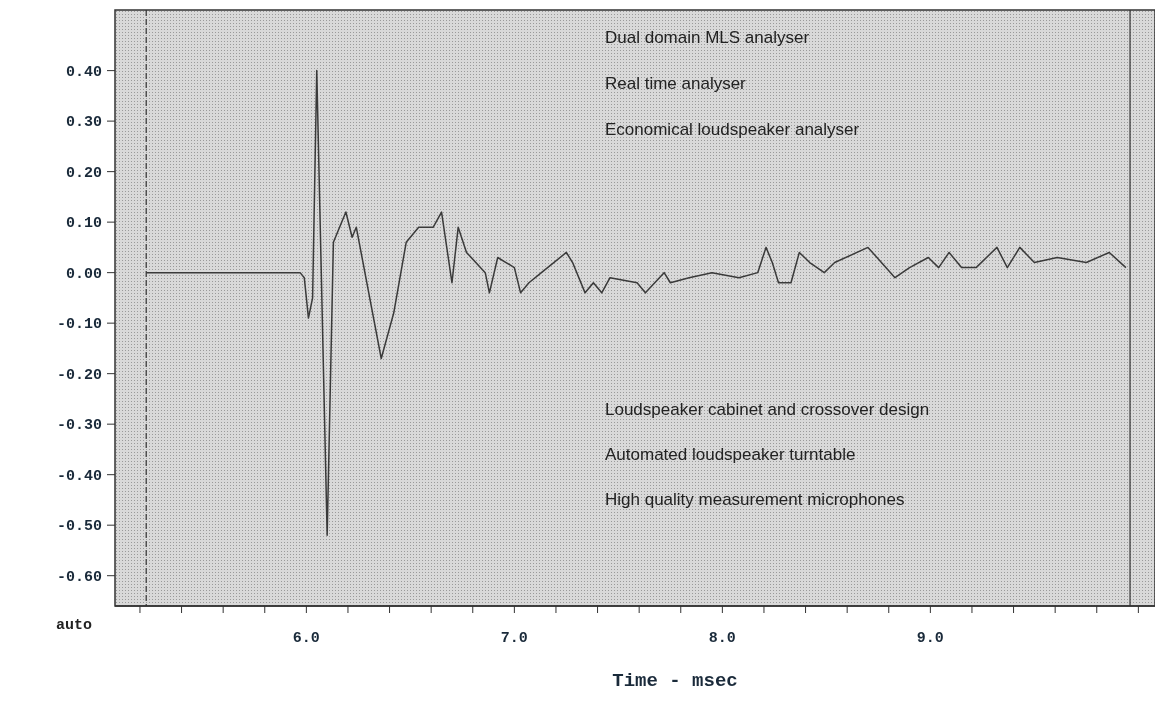  I want to click on x-tick-label: 9.0, so click(930, 638).